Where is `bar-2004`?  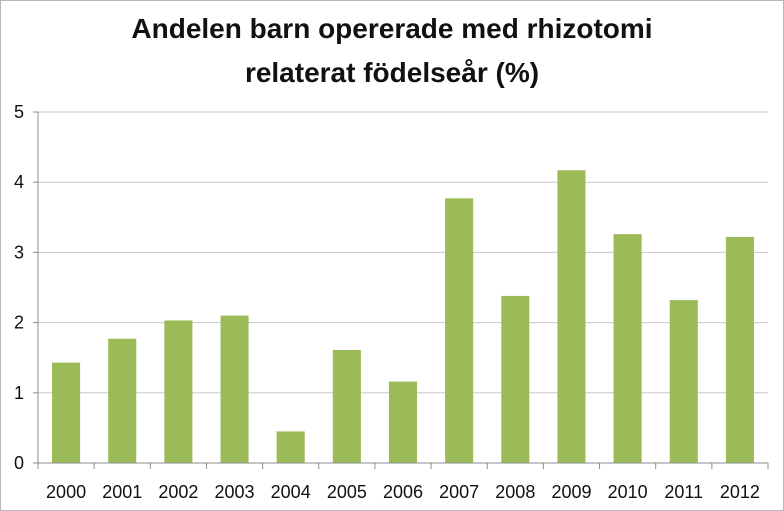 bar-2004 is located at coordinates (290, 447).